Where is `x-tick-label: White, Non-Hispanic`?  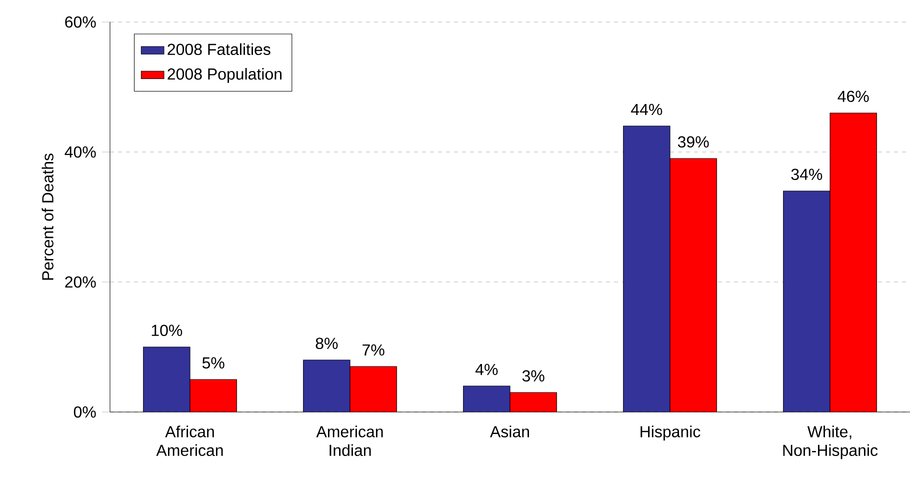 x-tick-label: White, Non-Hispanic is located at coordinates (830, 443).